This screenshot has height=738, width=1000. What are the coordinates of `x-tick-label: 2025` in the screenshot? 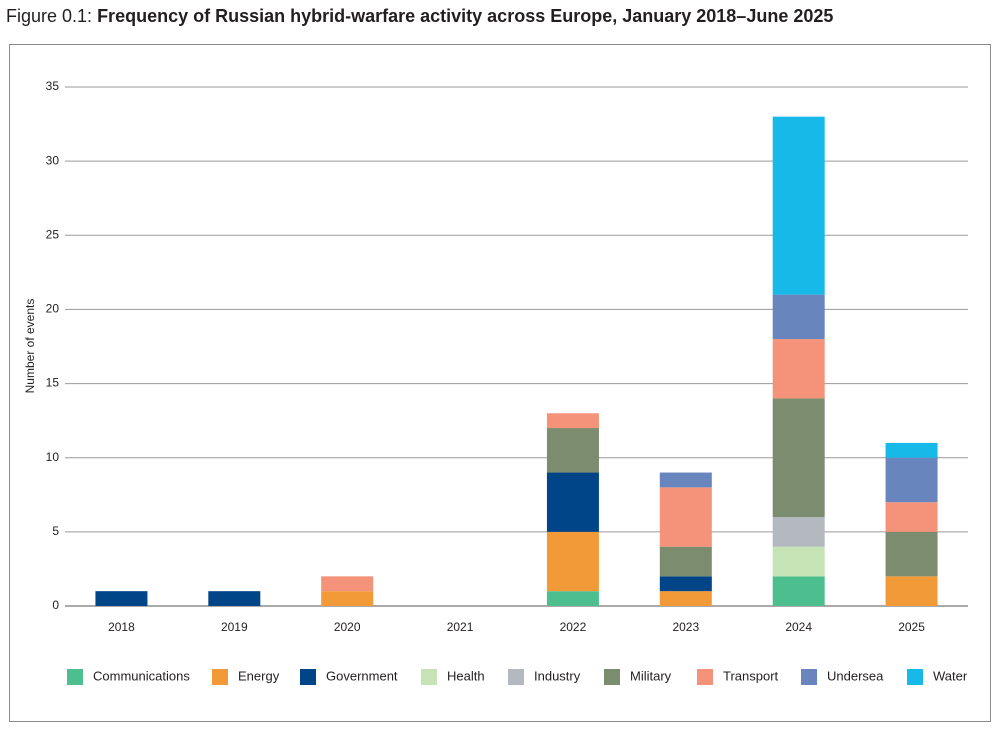 It's located at (911, 627).